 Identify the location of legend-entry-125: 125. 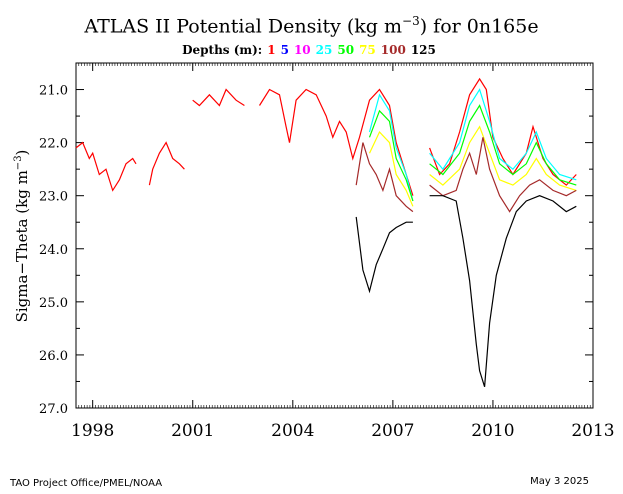
(423, 50).